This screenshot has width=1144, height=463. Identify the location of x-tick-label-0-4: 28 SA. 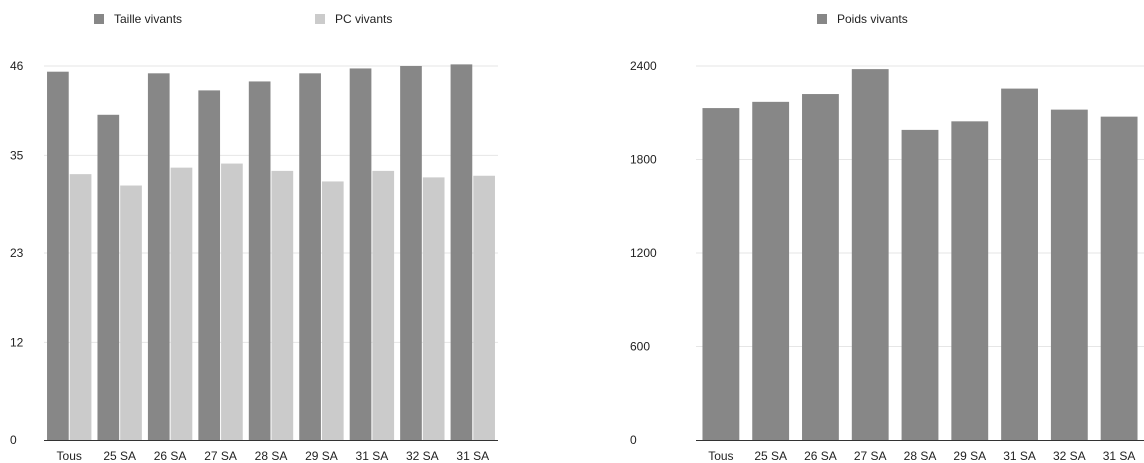
(271, 456).